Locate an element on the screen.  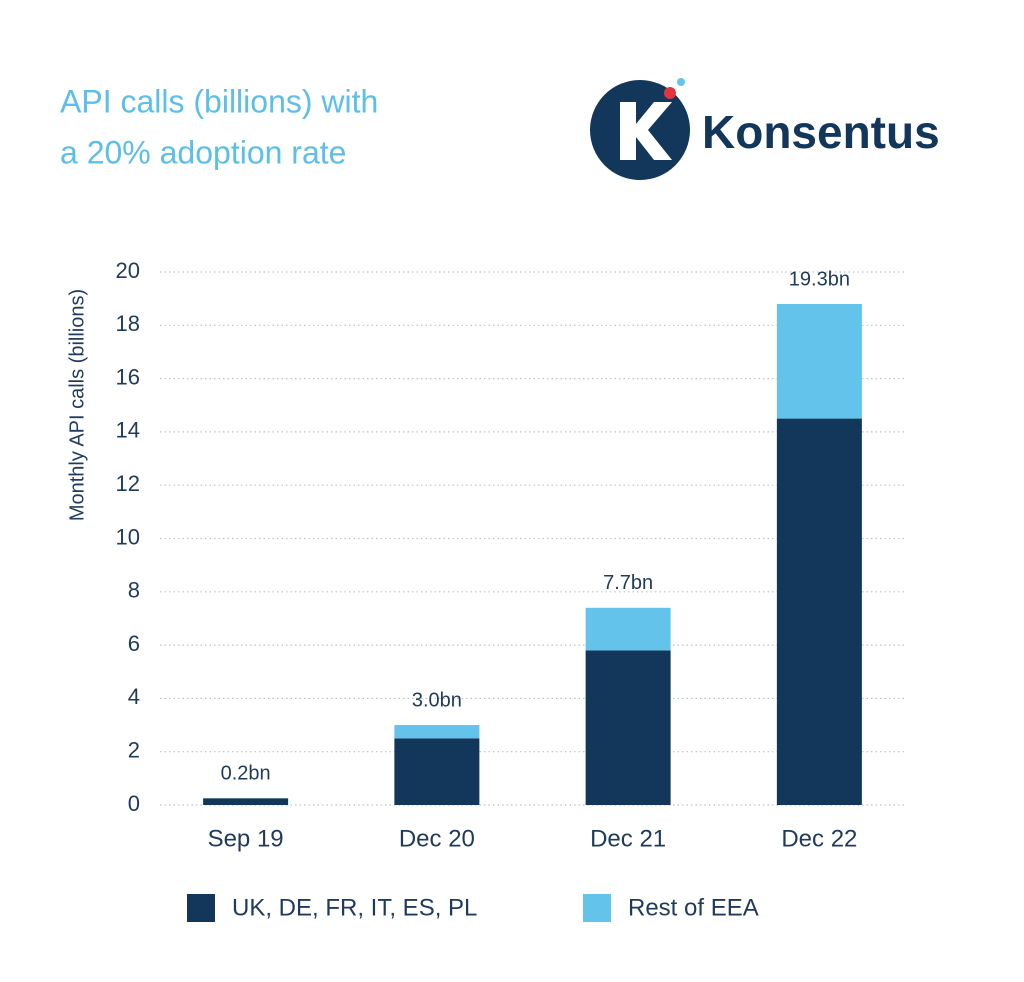
y-tick-label: 12 is located at coordinates (128, 483).